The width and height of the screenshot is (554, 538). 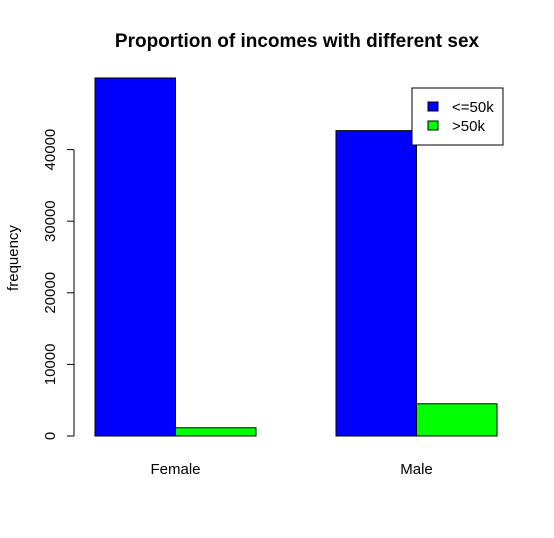 What do you see at coordinates (50, 436) in the screenshot?
I see `y-tick-label: 0` at bounding box center [50, 436].